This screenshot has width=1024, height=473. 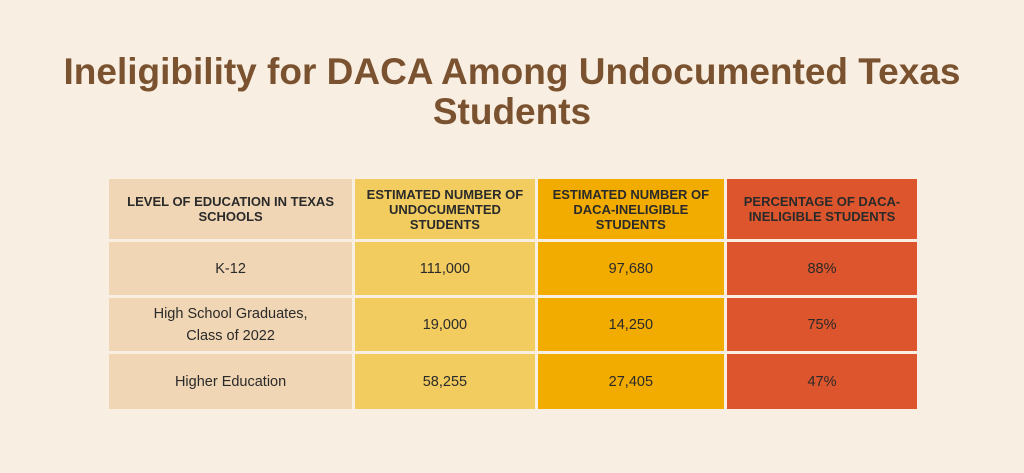 I want to click on header-level: LEVEL OF EDUCATION IN TEXAS SCHOOLS, so click(x=231, y=209).